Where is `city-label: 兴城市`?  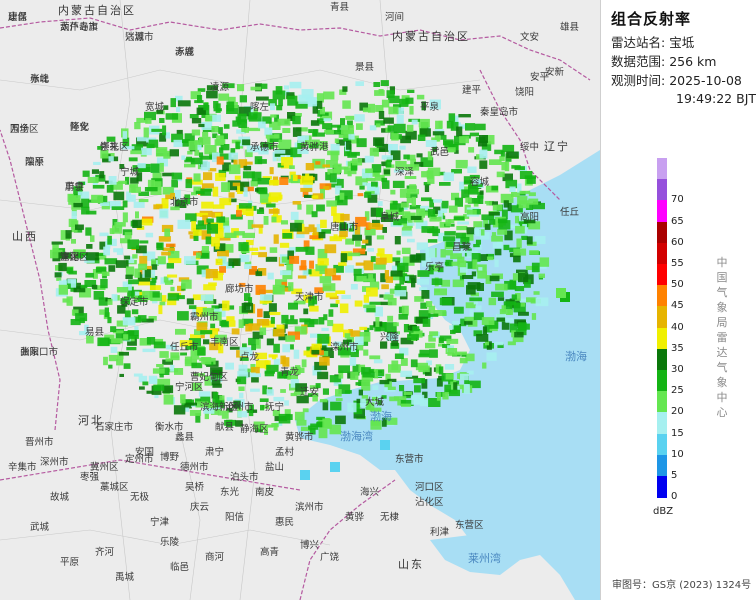
city-label: 兴城市 is located at coordinates (139, 37).